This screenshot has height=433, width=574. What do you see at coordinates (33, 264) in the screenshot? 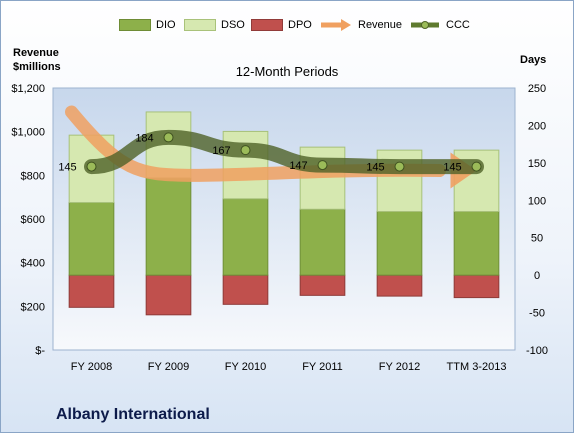
I see `left-axis-tick: $400` at bounding box center [33, 264].